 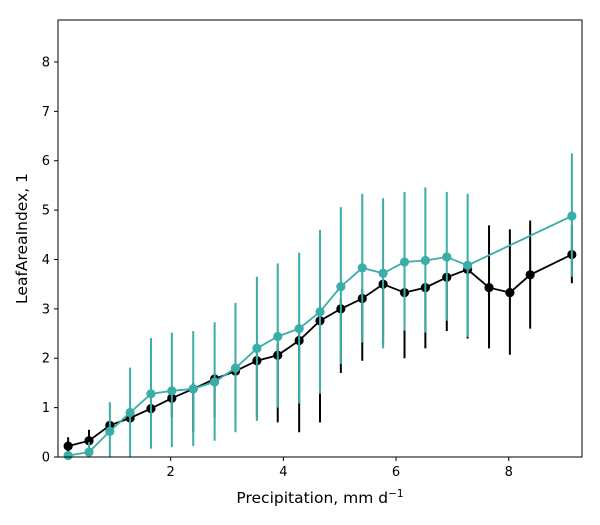 I want to click on y-tick-label-5: 5, so click(x=46, y=211).